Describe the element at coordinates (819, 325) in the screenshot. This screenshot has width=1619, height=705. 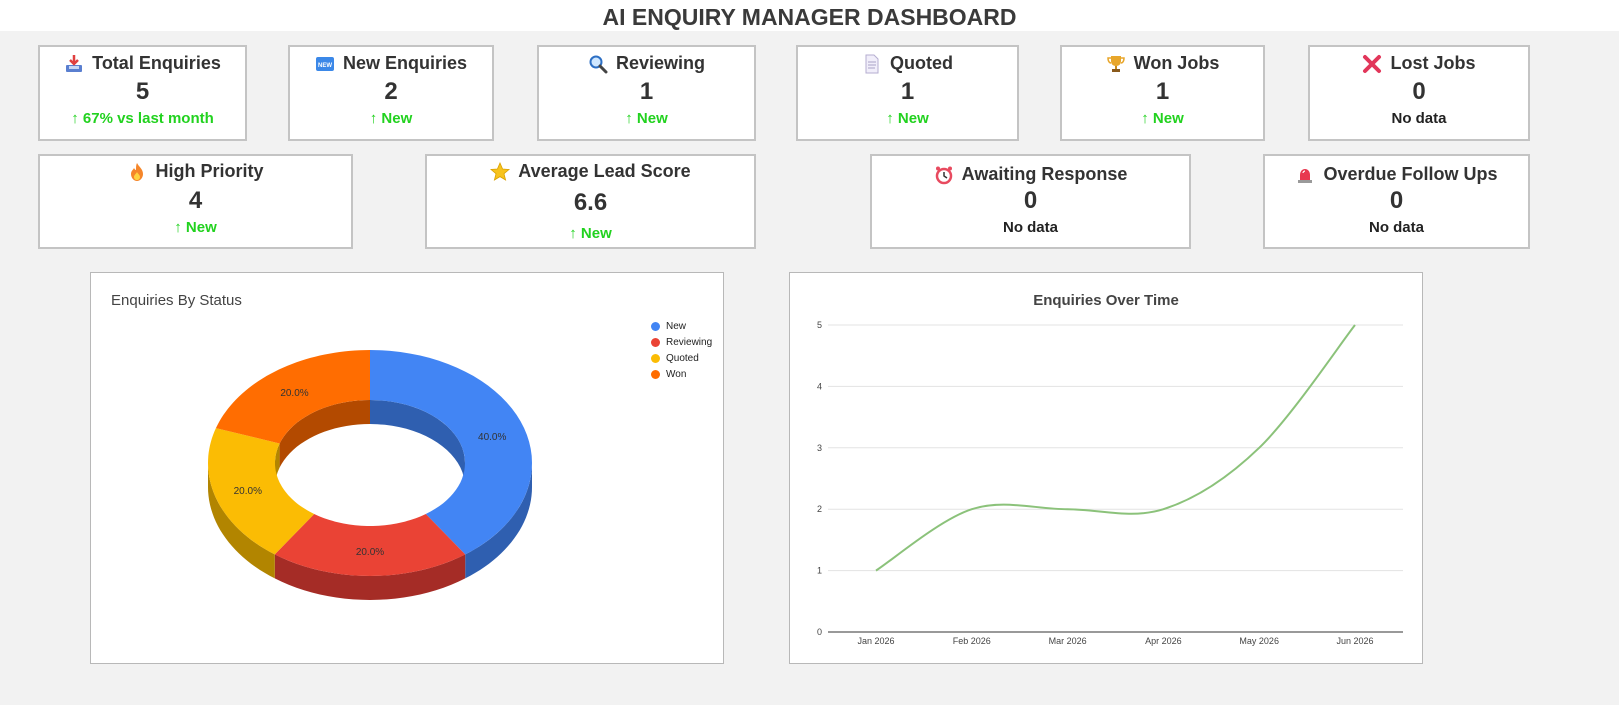
I see `y-tick-label: 5` at that location.